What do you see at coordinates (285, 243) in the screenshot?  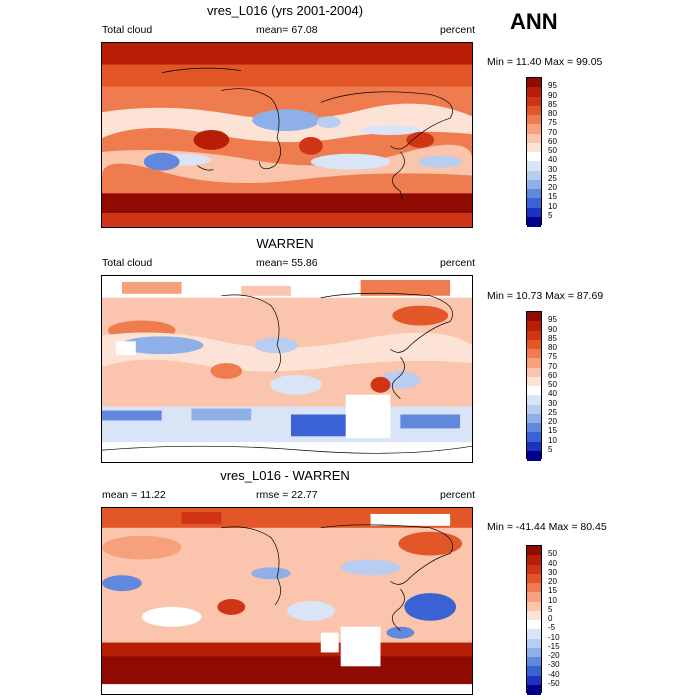 I see `panel2-title: WARREN` at bounding box center [285, 243].